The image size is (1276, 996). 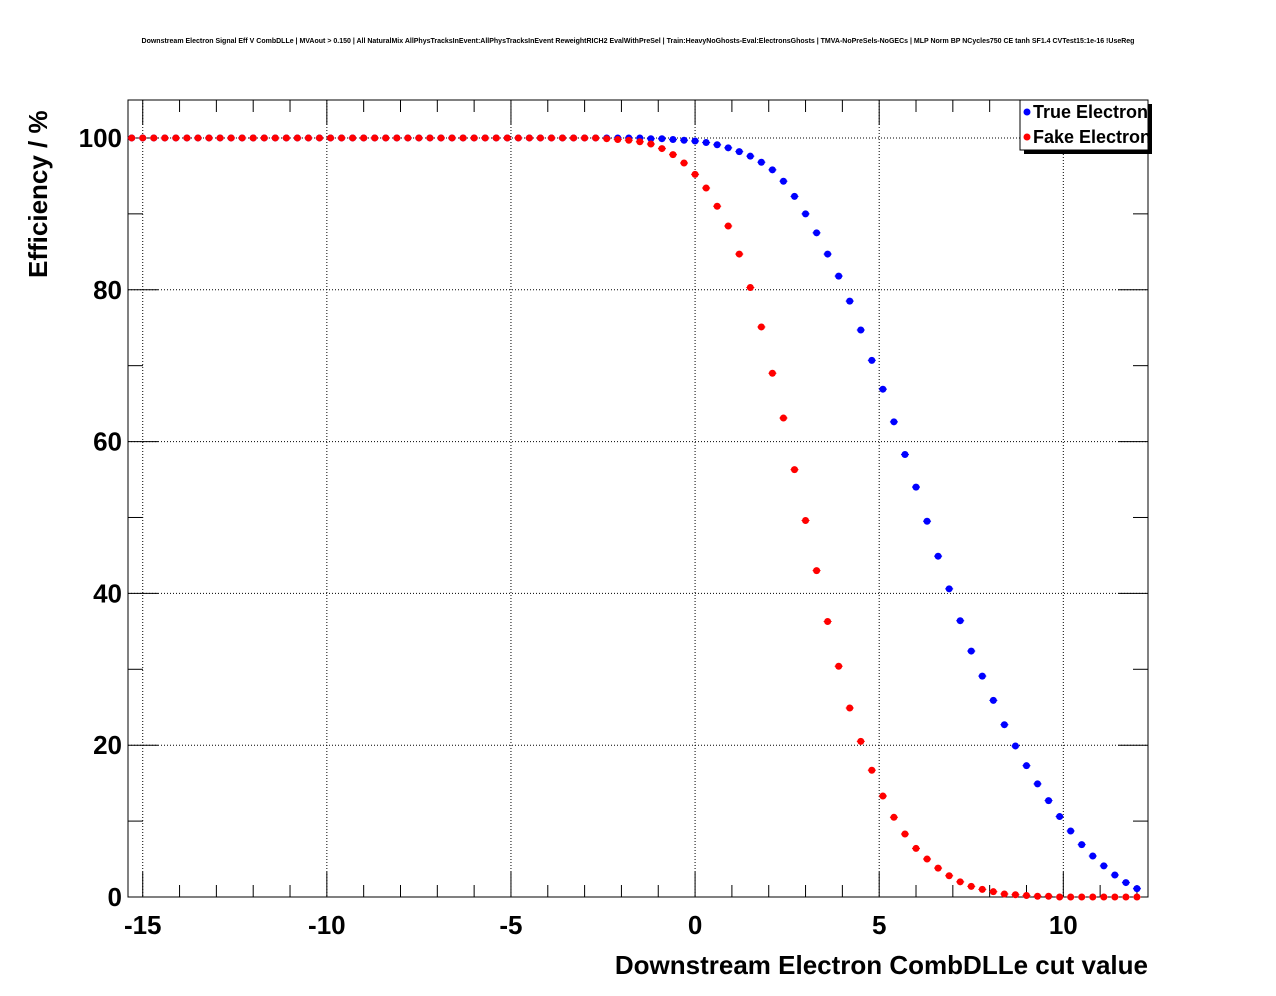 What do you see at coordinates (1092, 137) in the screenshot?
I see `legend-label-fake-electron: Fake Electron` at bounding box center [1092, 137].